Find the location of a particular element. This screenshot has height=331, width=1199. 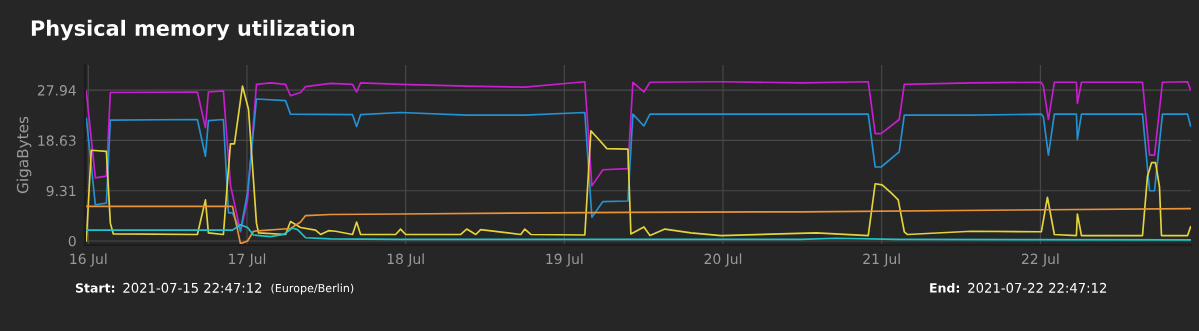

x-tick-label: 20 Jul is located at coordinates (723, 260).